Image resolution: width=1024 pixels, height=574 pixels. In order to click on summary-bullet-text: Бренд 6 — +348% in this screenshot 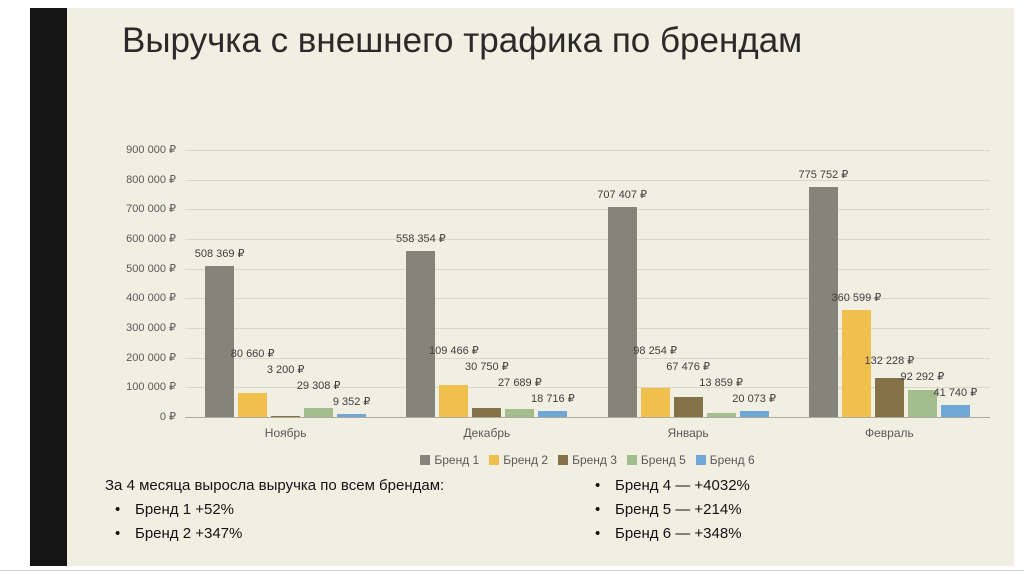, I will do `click(678, 533)`.